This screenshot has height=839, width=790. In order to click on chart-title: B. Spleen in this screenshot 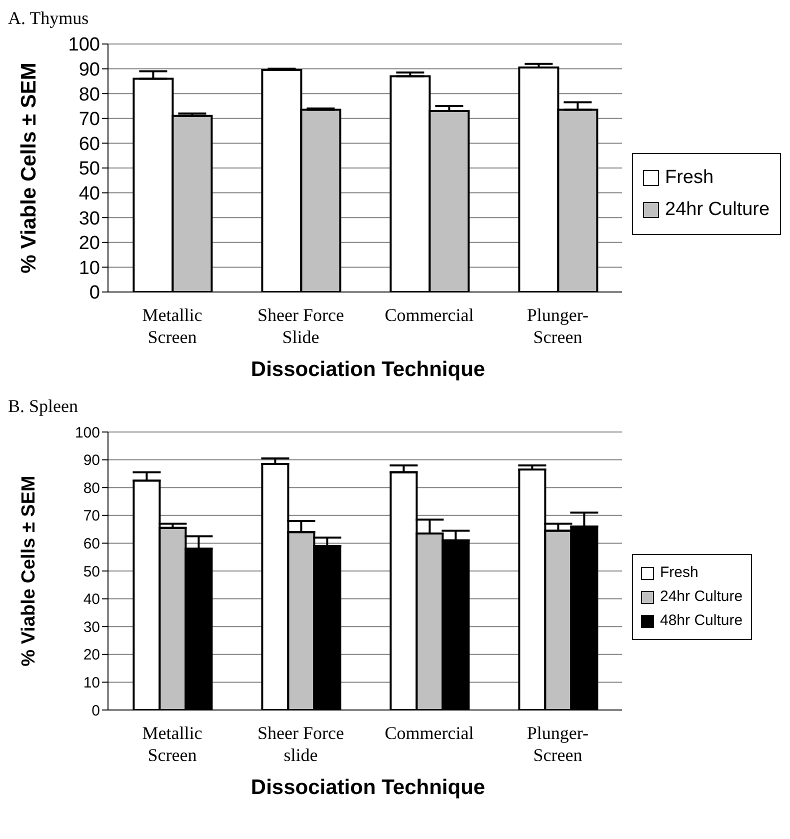, I will do `click(43, 407)`.